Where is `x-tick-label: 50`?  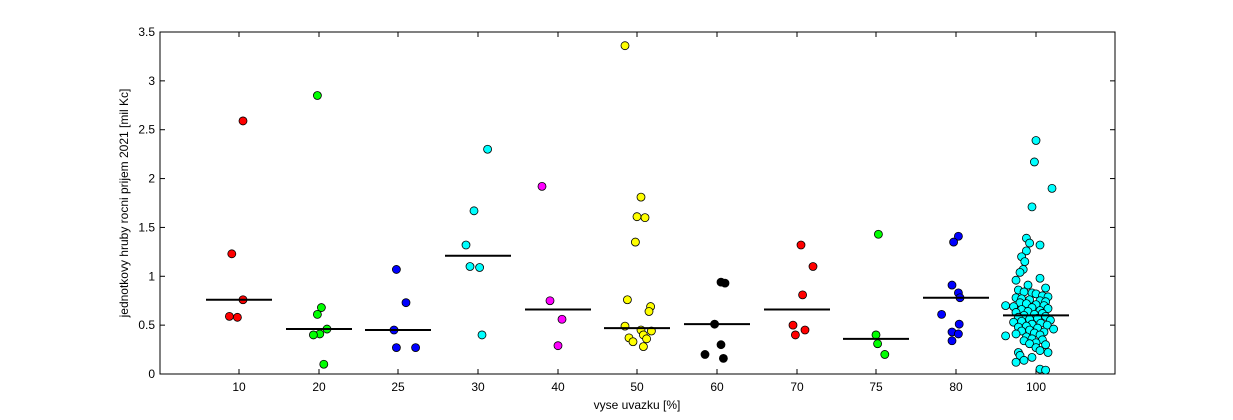
x-tick-label: 50 is located at coordinates (637, 387).